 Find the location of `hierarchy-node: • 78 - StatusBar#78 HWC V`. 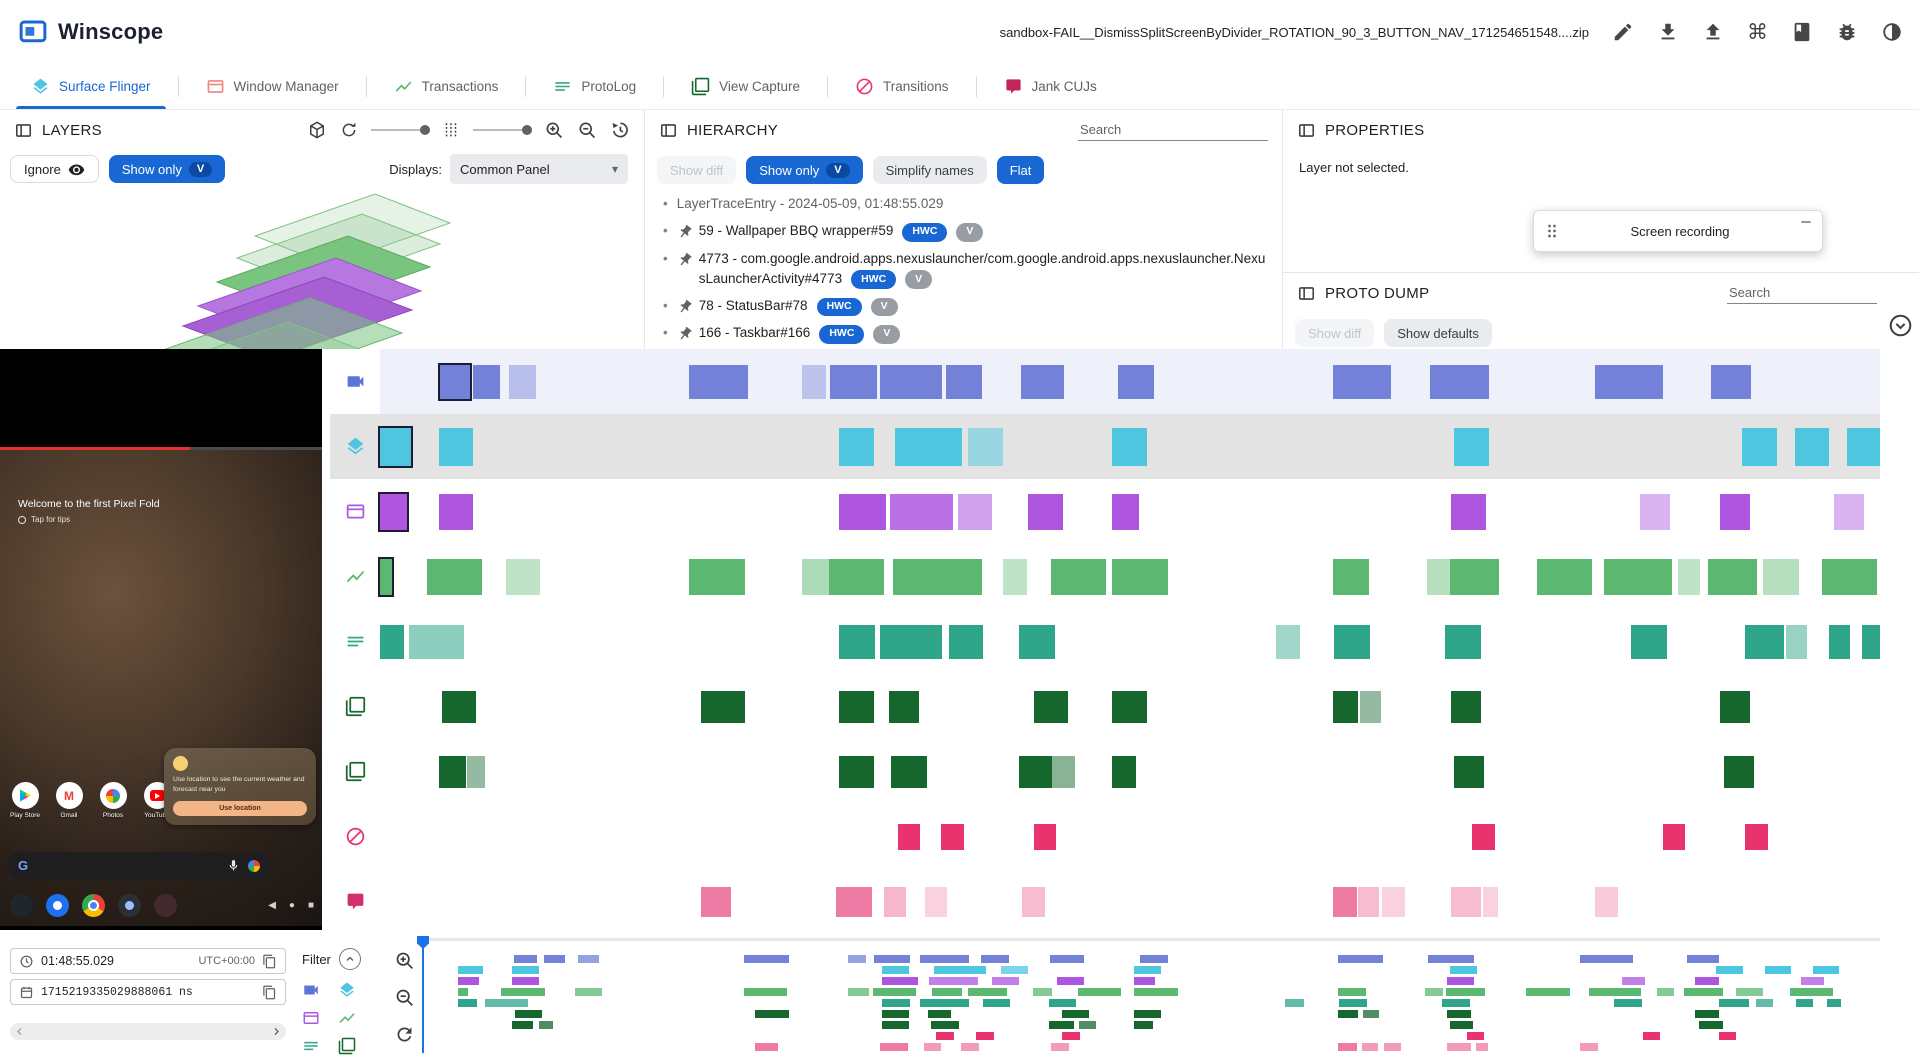

hierarchy-node: • 78 - StatusBar#78 HWC V is located at coordinates (967, 306).